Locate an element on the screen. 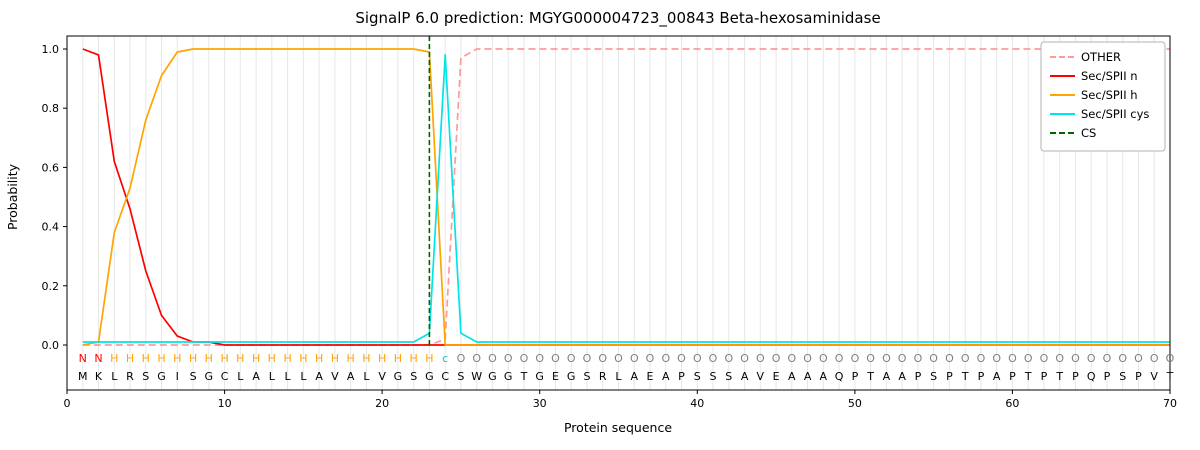 This screenshot has width=1200, height=450. x-tick-label: 0 is located at coordinates (67, 403).